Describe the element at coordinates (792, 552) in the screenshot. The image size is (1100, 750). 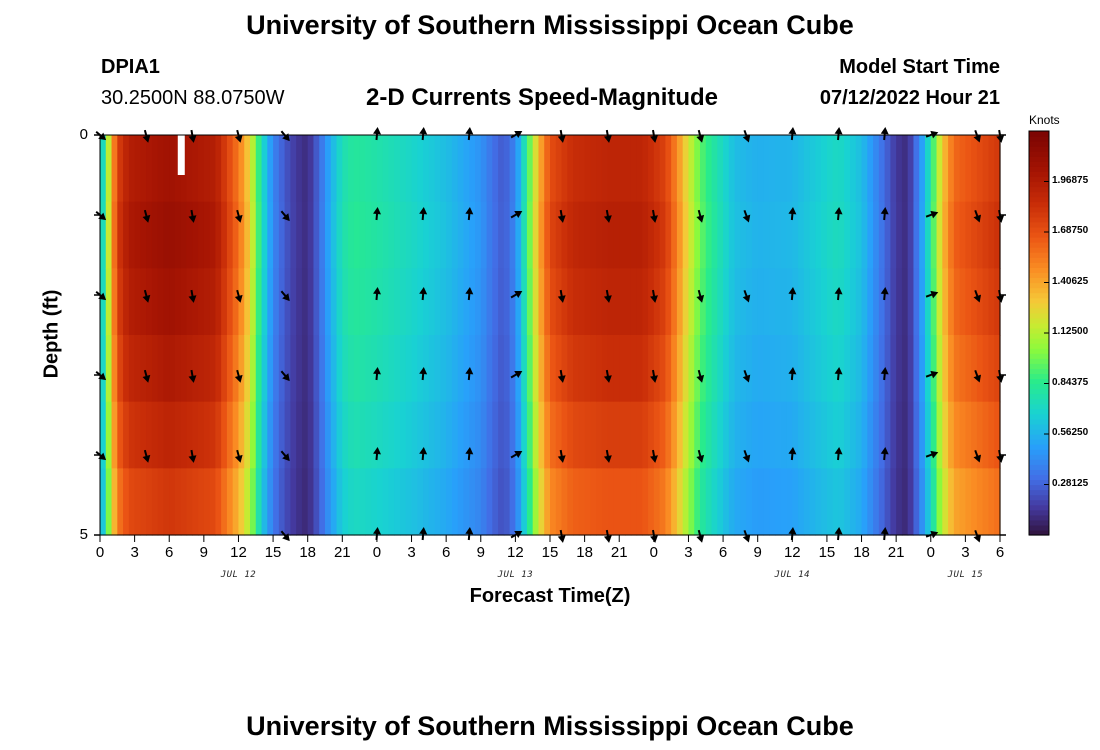
I see `x-tick-label: 12` at that location.